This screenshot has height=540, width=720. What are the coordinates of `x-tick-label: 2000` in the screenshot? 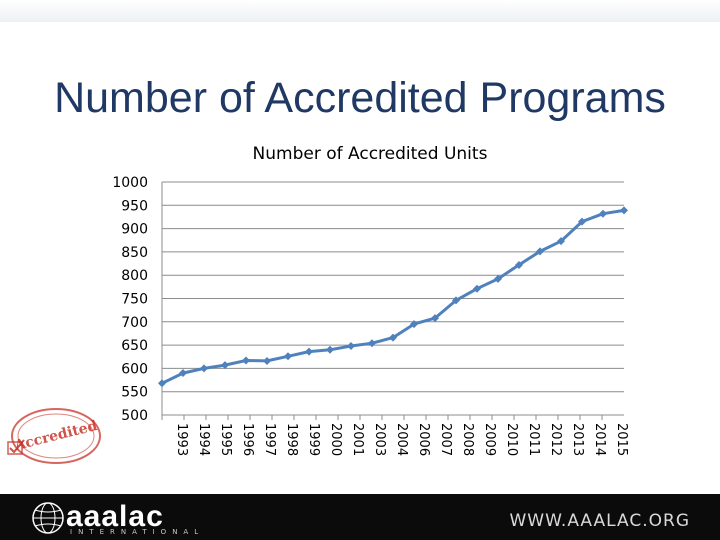 It's located at (335, 439).